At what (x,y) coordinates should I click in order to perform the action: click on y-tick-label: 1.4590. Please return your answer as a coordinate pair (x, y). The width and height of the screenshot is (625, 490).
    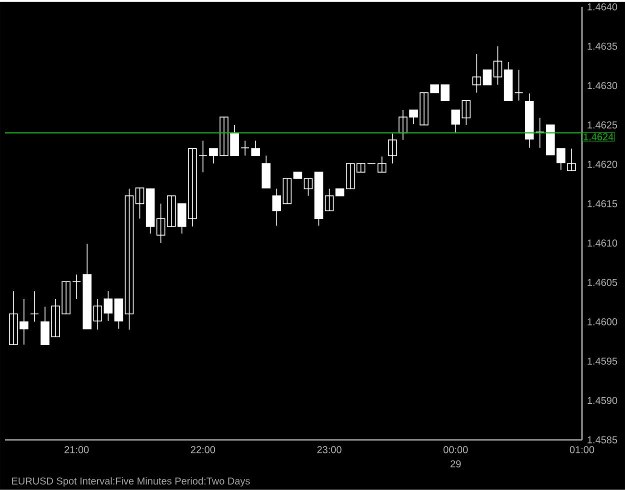
    Looking at the image, I should click on (603, 400).